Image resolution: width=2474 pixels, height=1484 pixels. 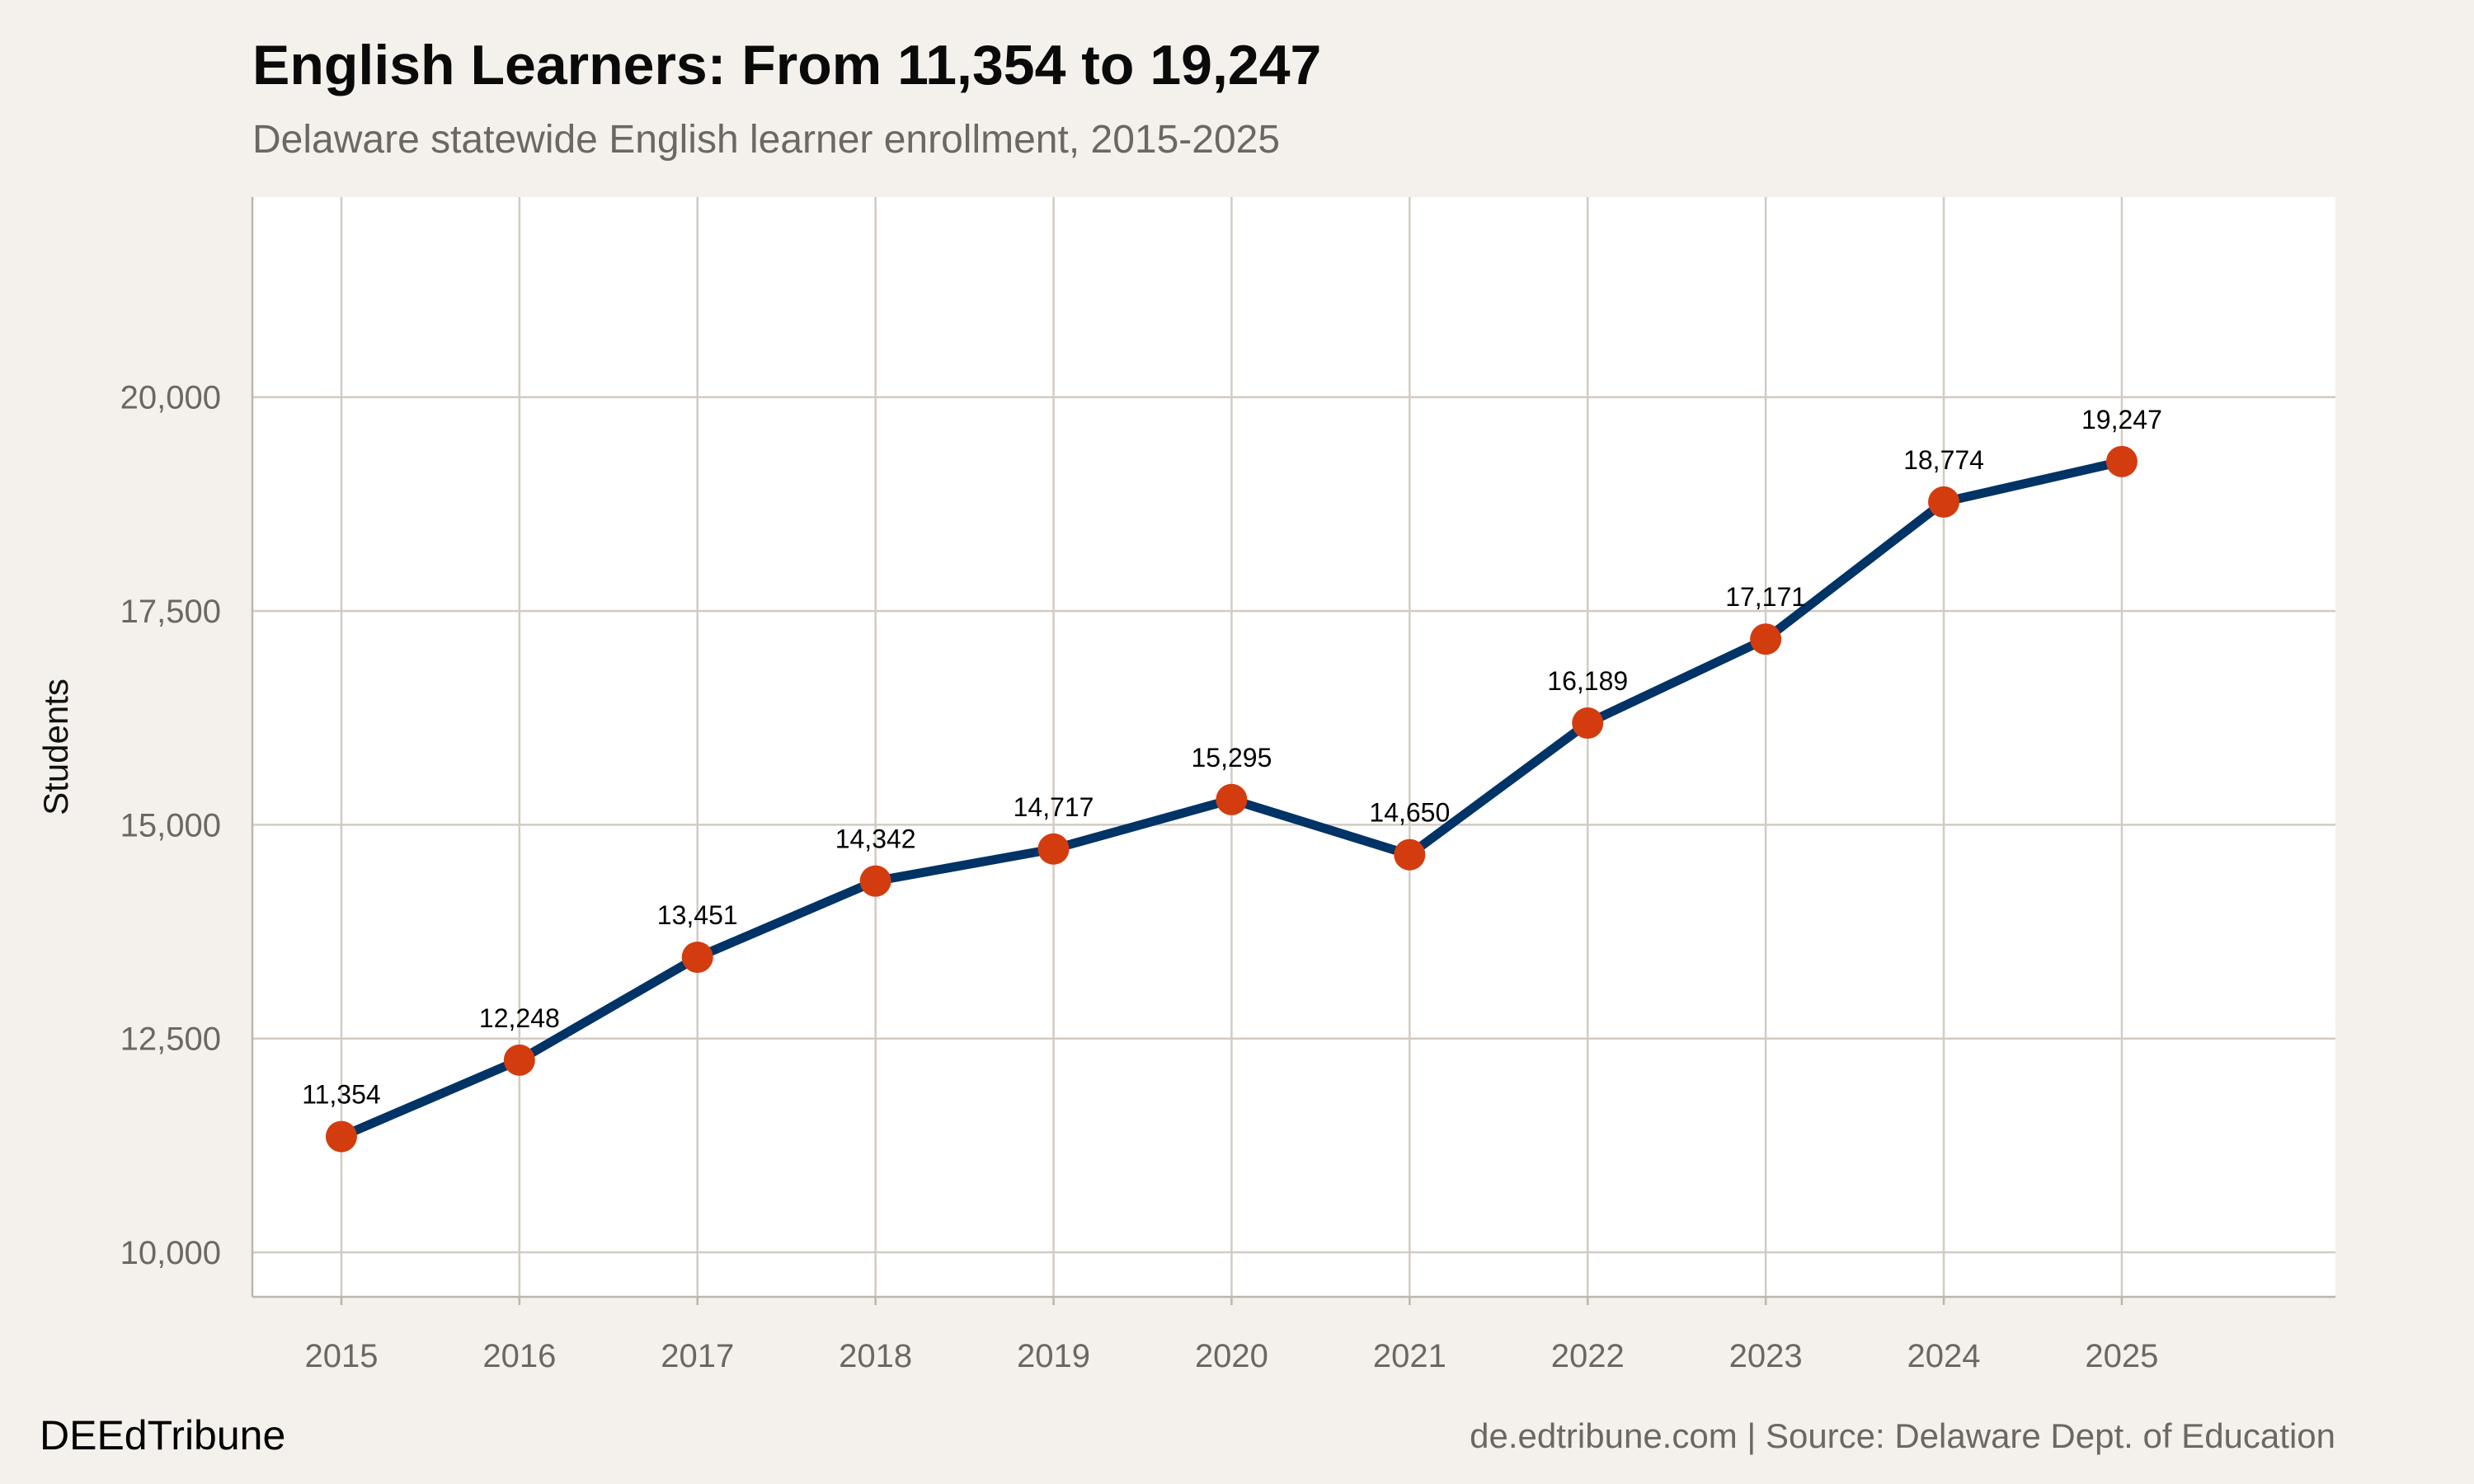 What do you see at coordinates (163, 1435) in the screenshot?
I see `brand-logo-text: DEEdTribune` at bounding box center [163, 1435].